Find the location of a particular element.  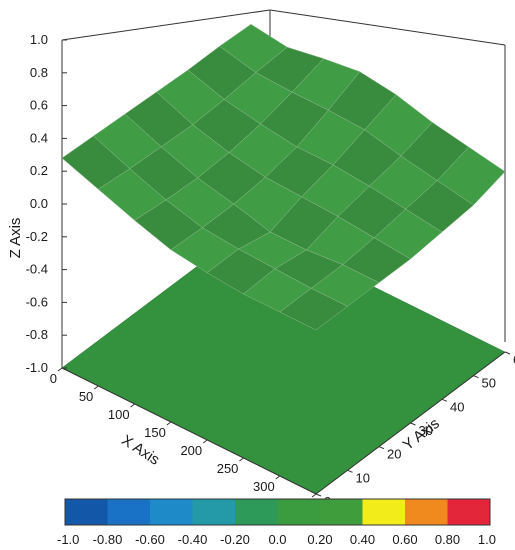

x-tick-label: 150 is located at coordinates (155, 432).